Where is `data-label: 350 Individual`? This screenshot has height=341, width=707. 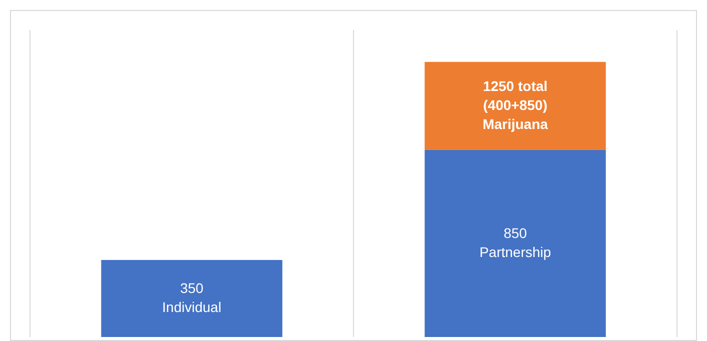
data-label: 350 Individual is located at coordinates (192, 297).